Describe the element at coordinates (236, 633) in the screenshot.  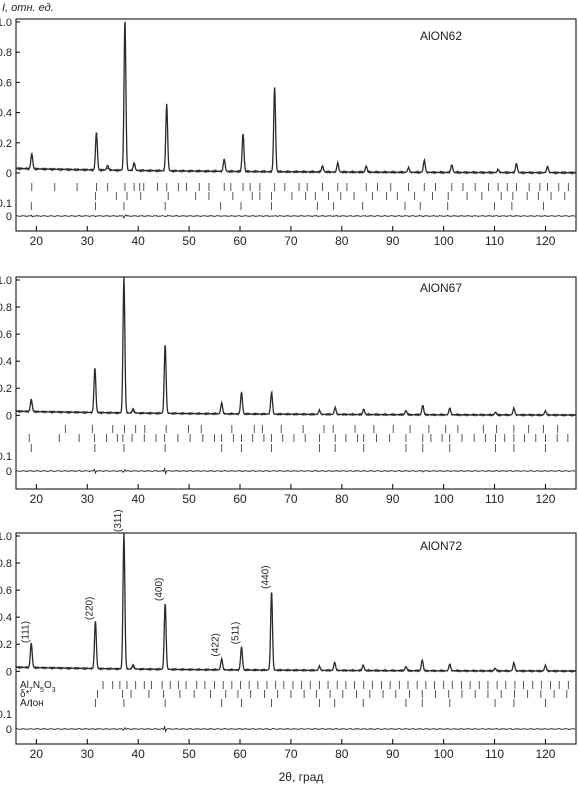
I see `peak-label: (511)` at that location.